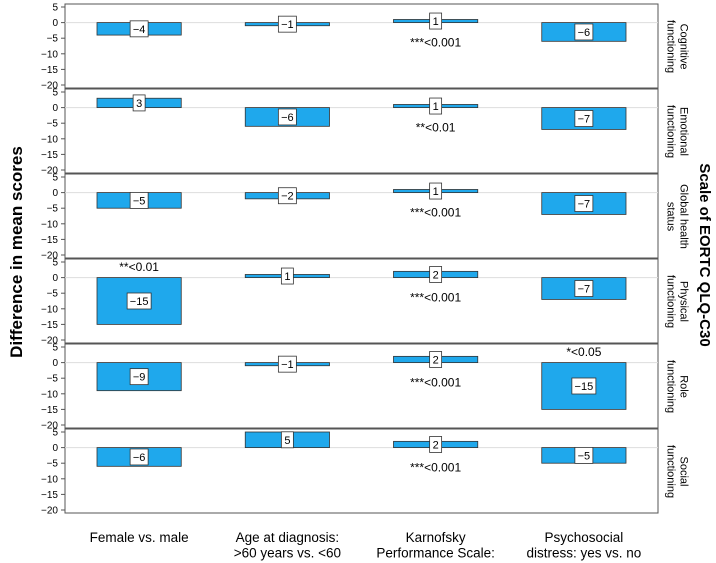 Image resolution: width=716 pixels, height=563 pixels. I want to click on data-label: −15, so click(139, 302).